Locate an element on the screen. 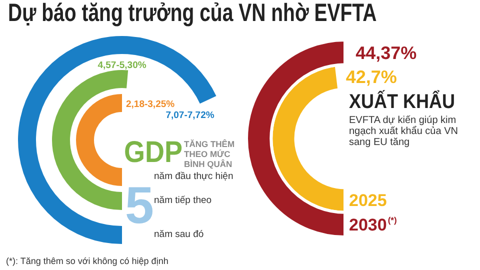 Image resolution: width=480 pixels, height=270 pixels. text: TĂNG THÊM THEO MỨC BÌNH QUÂN is located at coordinates (210, 154).